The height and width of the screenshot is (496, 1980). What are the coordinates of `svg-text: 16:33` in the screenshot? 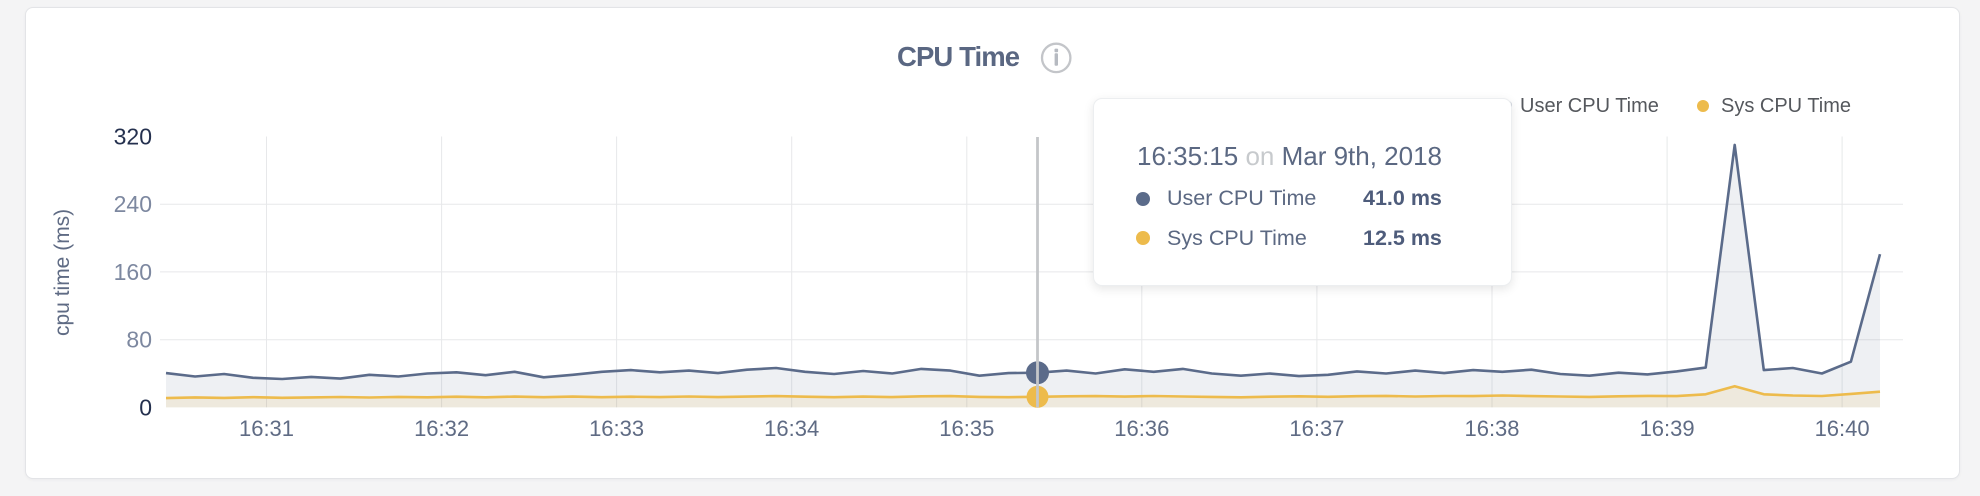 It's located at (616, 428).